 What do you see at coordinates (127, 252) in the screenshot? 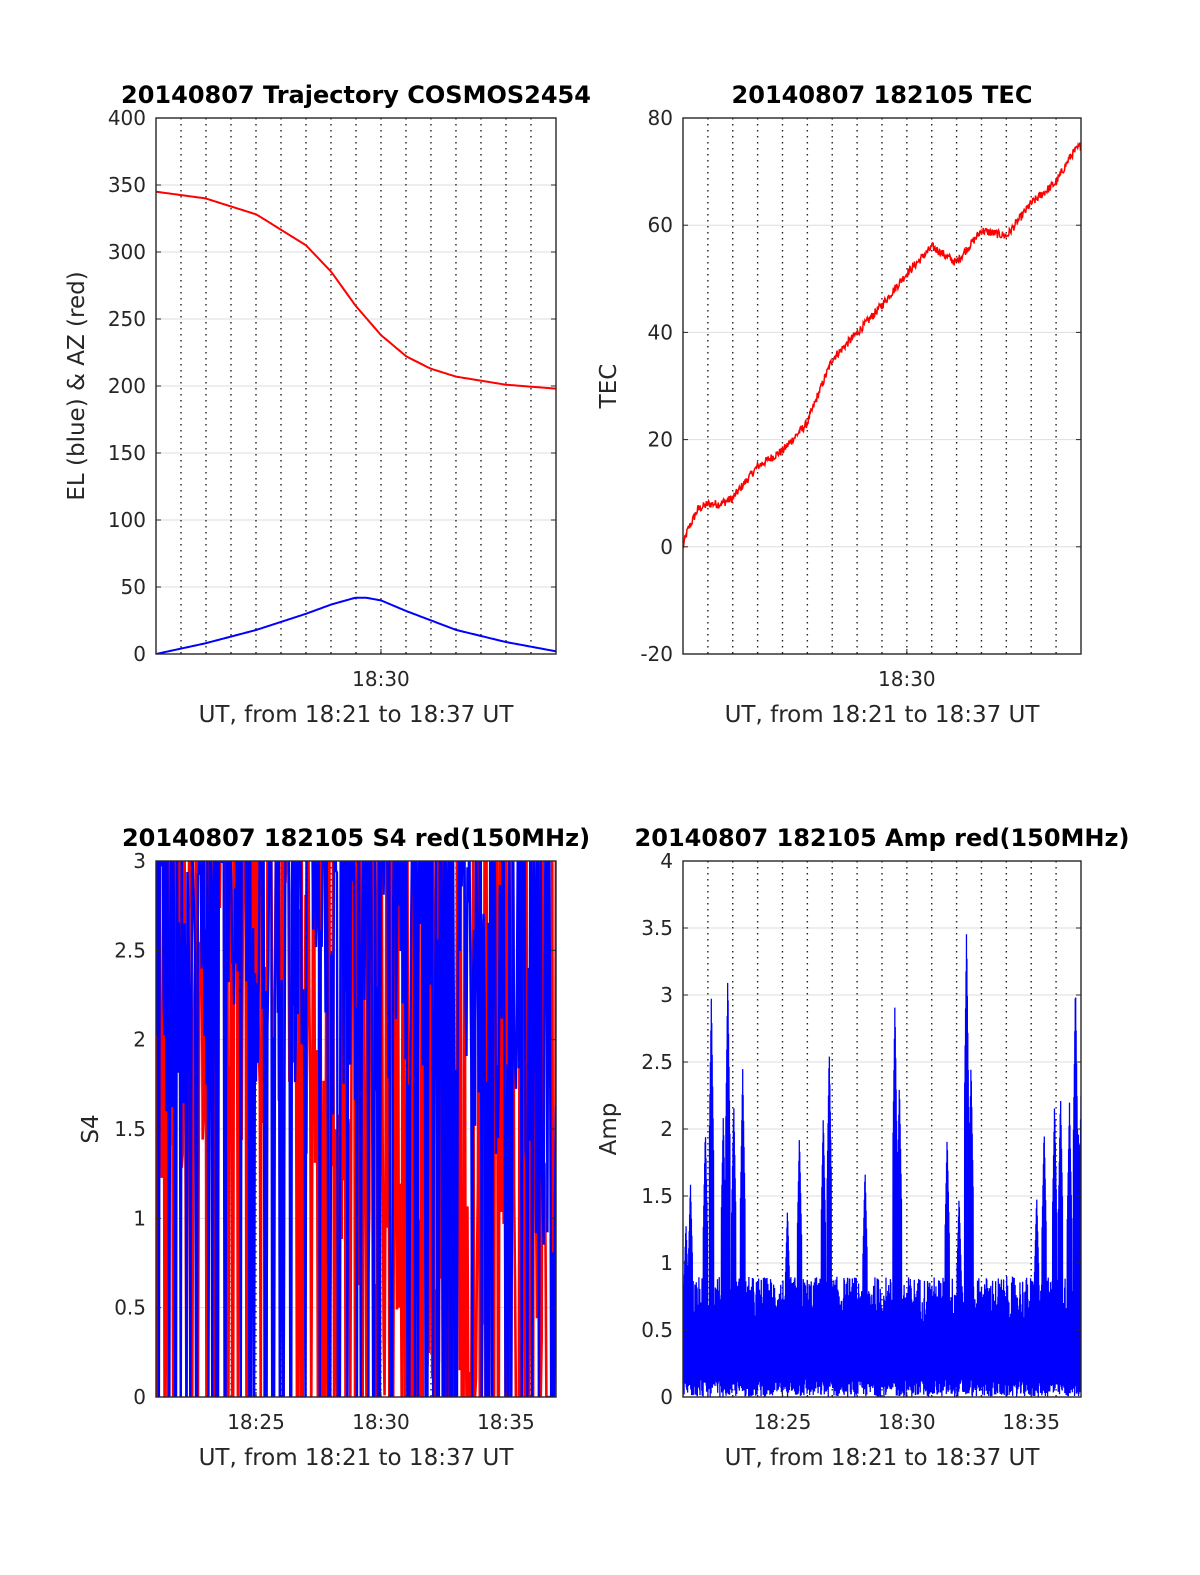
I see `y-tick-label: 300` at bounding box center [127, 252].